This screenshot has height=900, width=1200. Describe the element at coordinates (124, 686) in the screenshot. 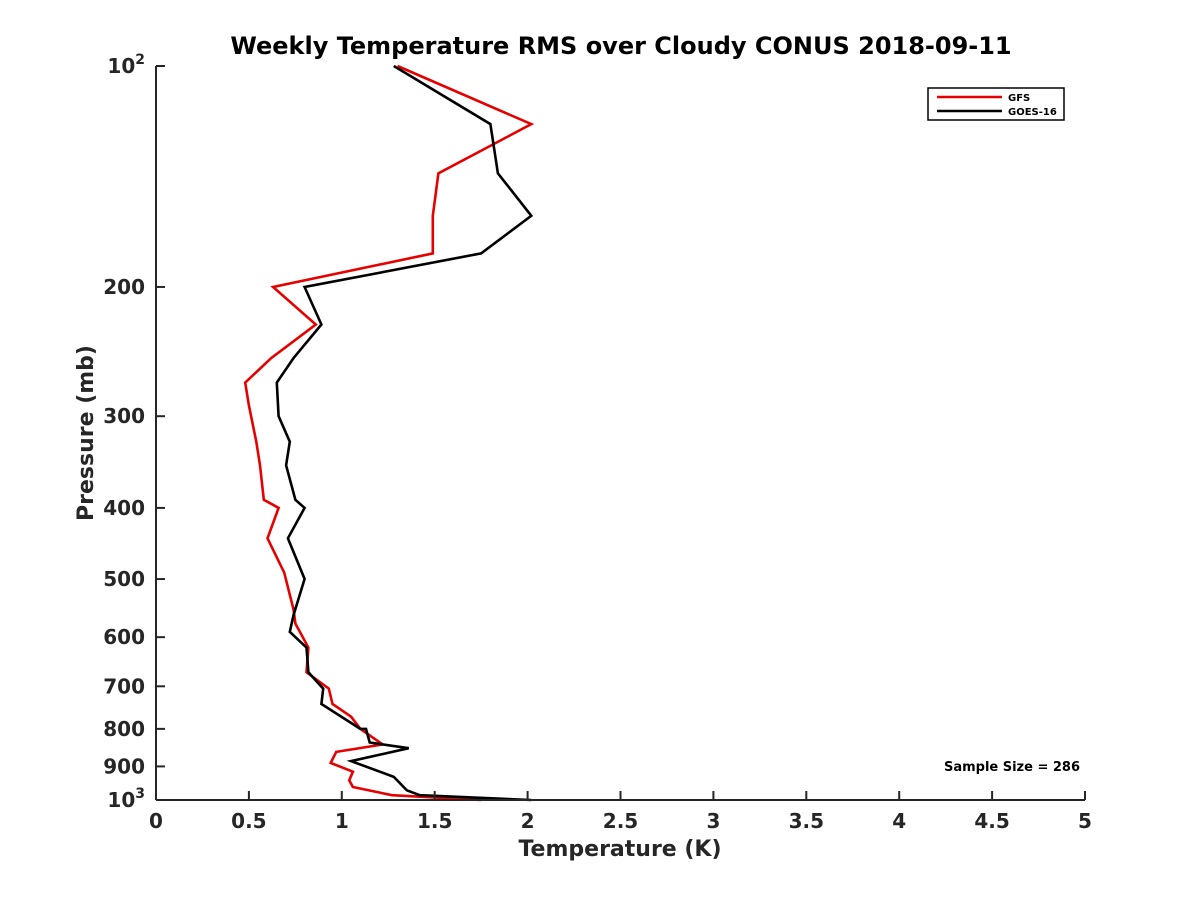

I see `y-tick-label: 700` at that location.